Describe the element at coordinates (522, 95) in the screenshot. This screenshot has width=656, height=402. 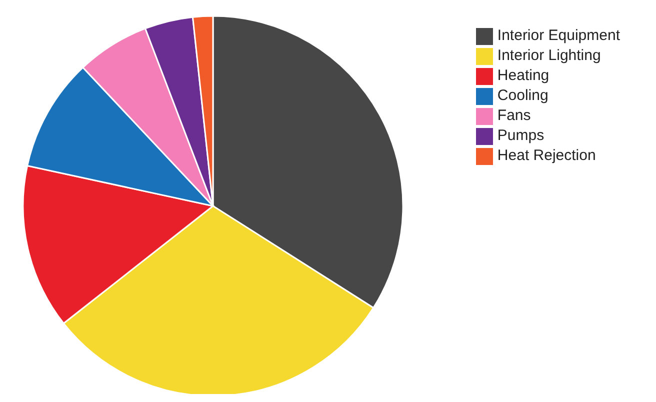
I see `legend-label: Cooling` at that location.